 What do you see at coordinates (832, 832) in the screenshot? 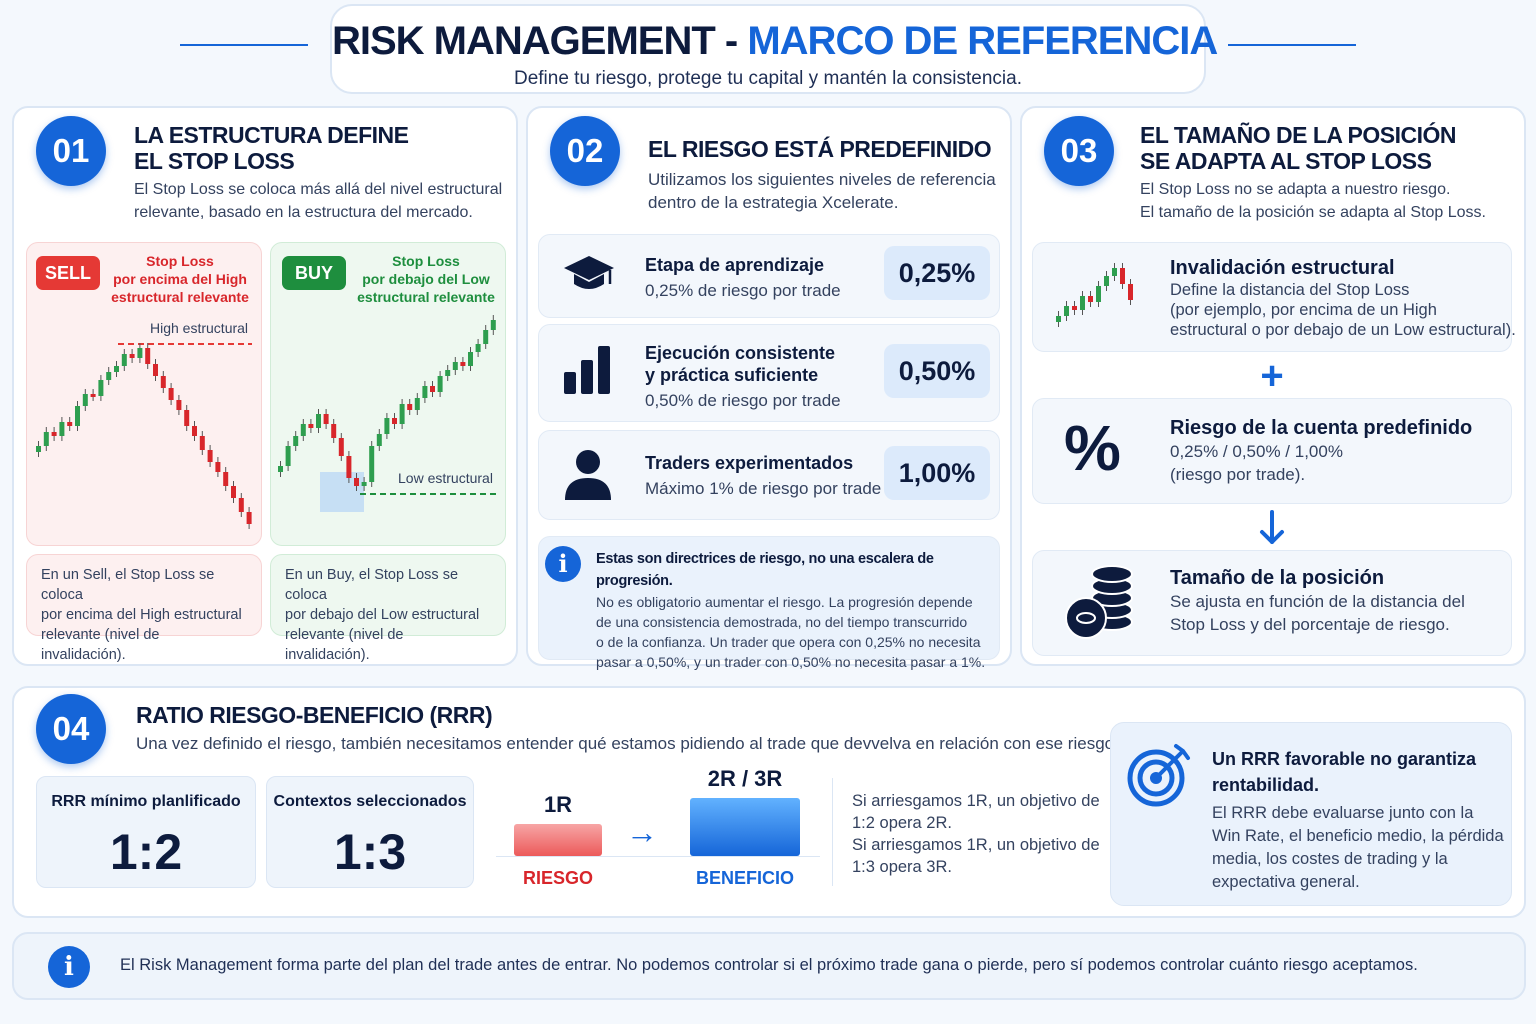
I see `rrr-divider` at bounding box center [832, 832].